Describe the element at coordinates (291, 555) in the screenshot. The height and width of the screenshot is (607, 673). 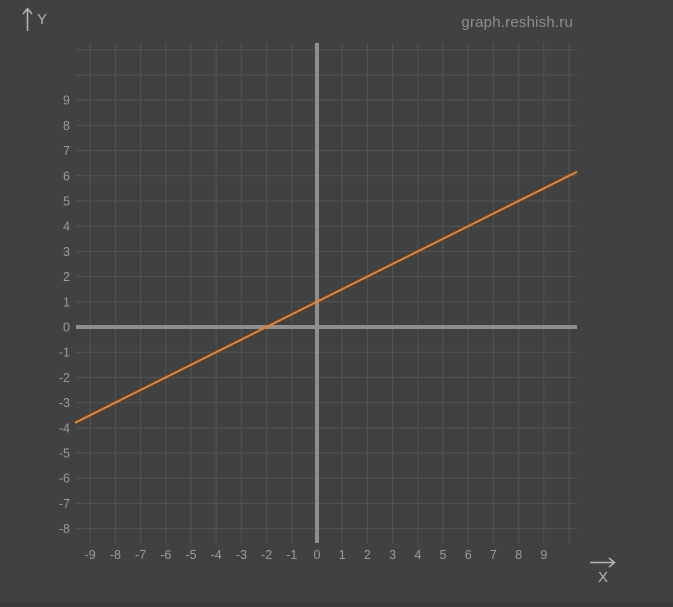
I see `x-tick-label: -1` at that location.